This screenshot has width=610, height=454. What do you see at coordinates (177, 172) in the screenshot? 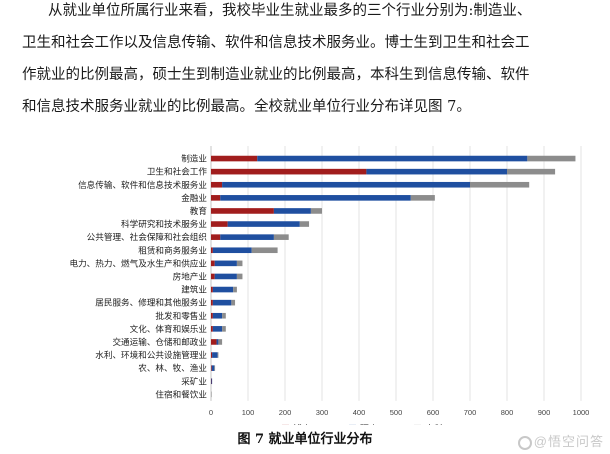
I see `category-label: 卫生和社会工作` at bounding box center [177, 172].